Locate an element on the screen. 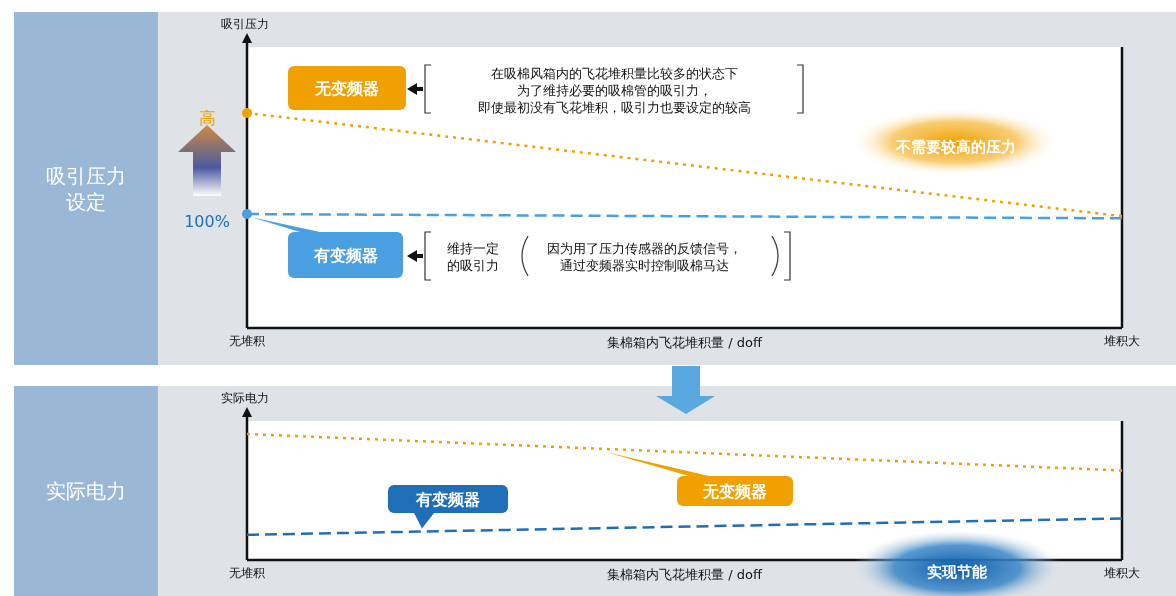 This screenshot has height=596, width=1176. annotation: 100% is located at coordinates (207, 221).